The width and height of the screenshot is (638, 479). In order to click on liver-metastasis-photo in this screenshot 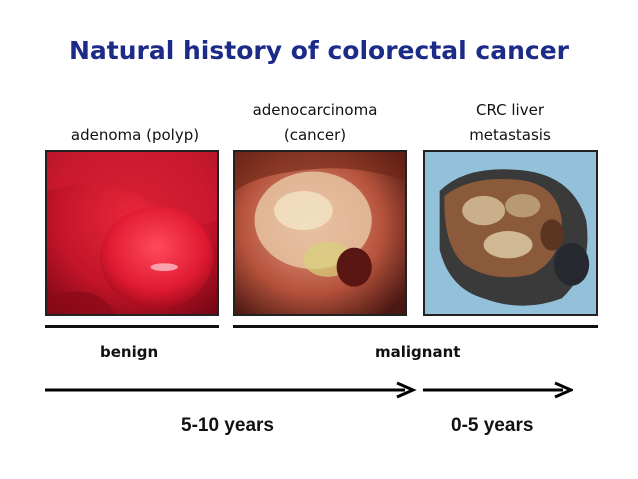, I will do `click(510, 233)`.